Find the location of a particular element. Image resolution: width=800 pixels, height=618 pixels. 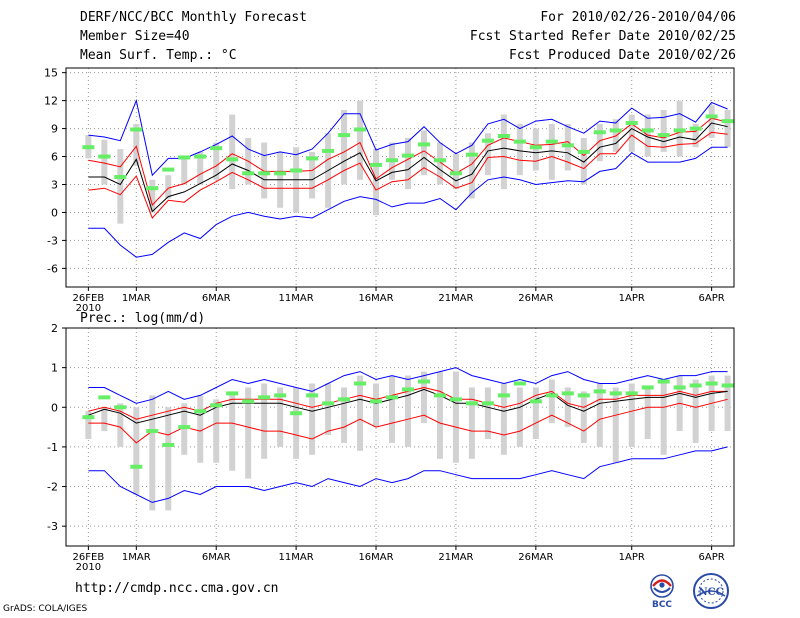

ncc-logo: NCC is located at coordinates (711, 591).